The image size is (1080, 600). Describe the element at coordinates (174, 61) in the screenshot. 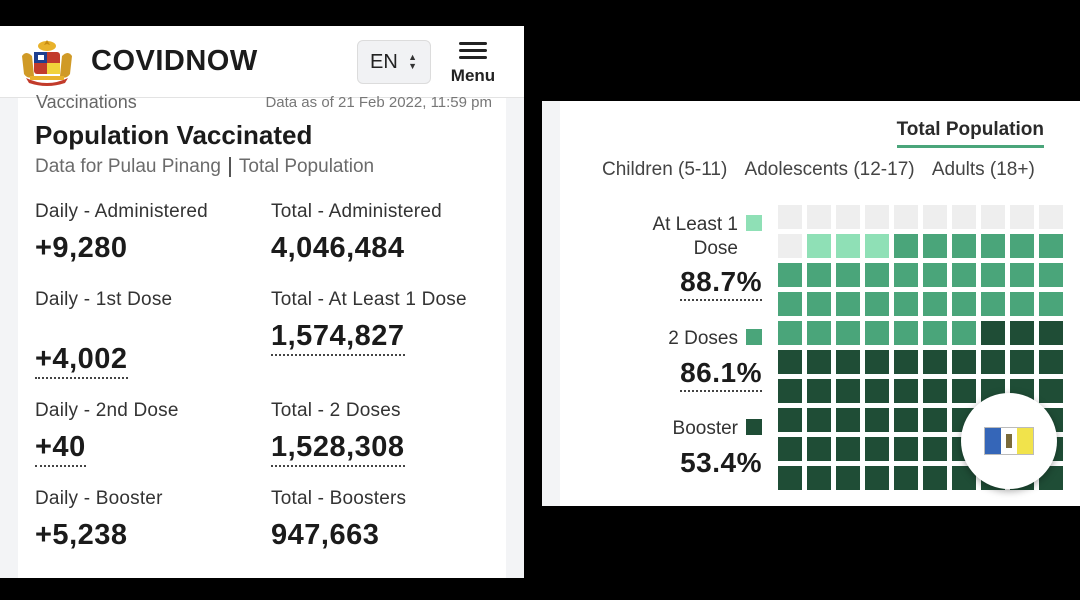

I see `brand-name: COVIDNOW` at that location.